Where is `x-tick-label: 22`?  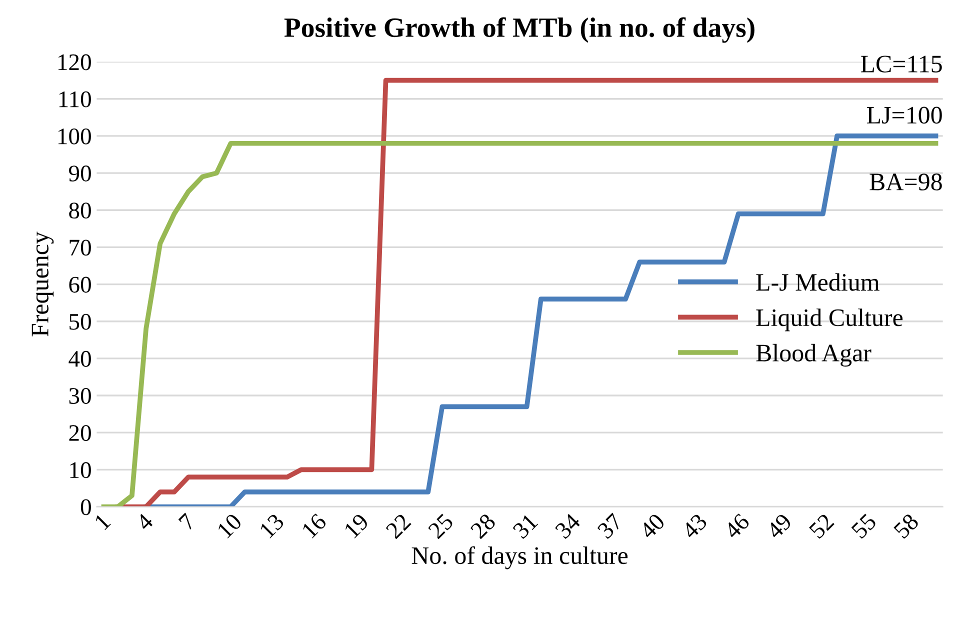
x-tick-label: 22 is located at coordinates (398, 526).